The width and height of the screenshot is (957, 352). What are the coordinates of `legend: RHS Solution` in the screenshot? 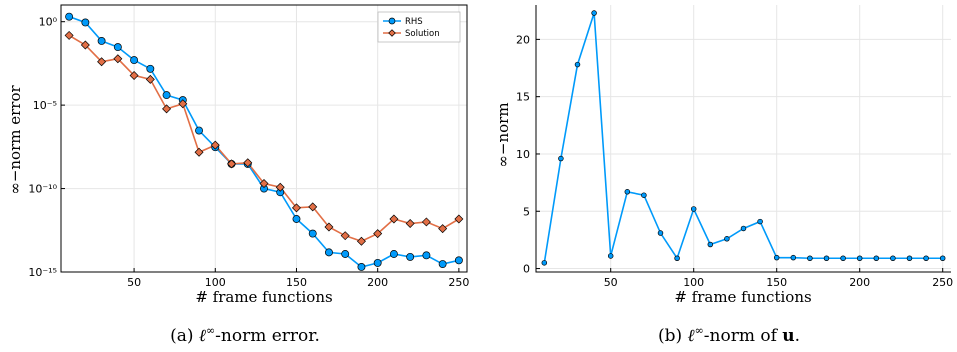 It's located at (419, 27).